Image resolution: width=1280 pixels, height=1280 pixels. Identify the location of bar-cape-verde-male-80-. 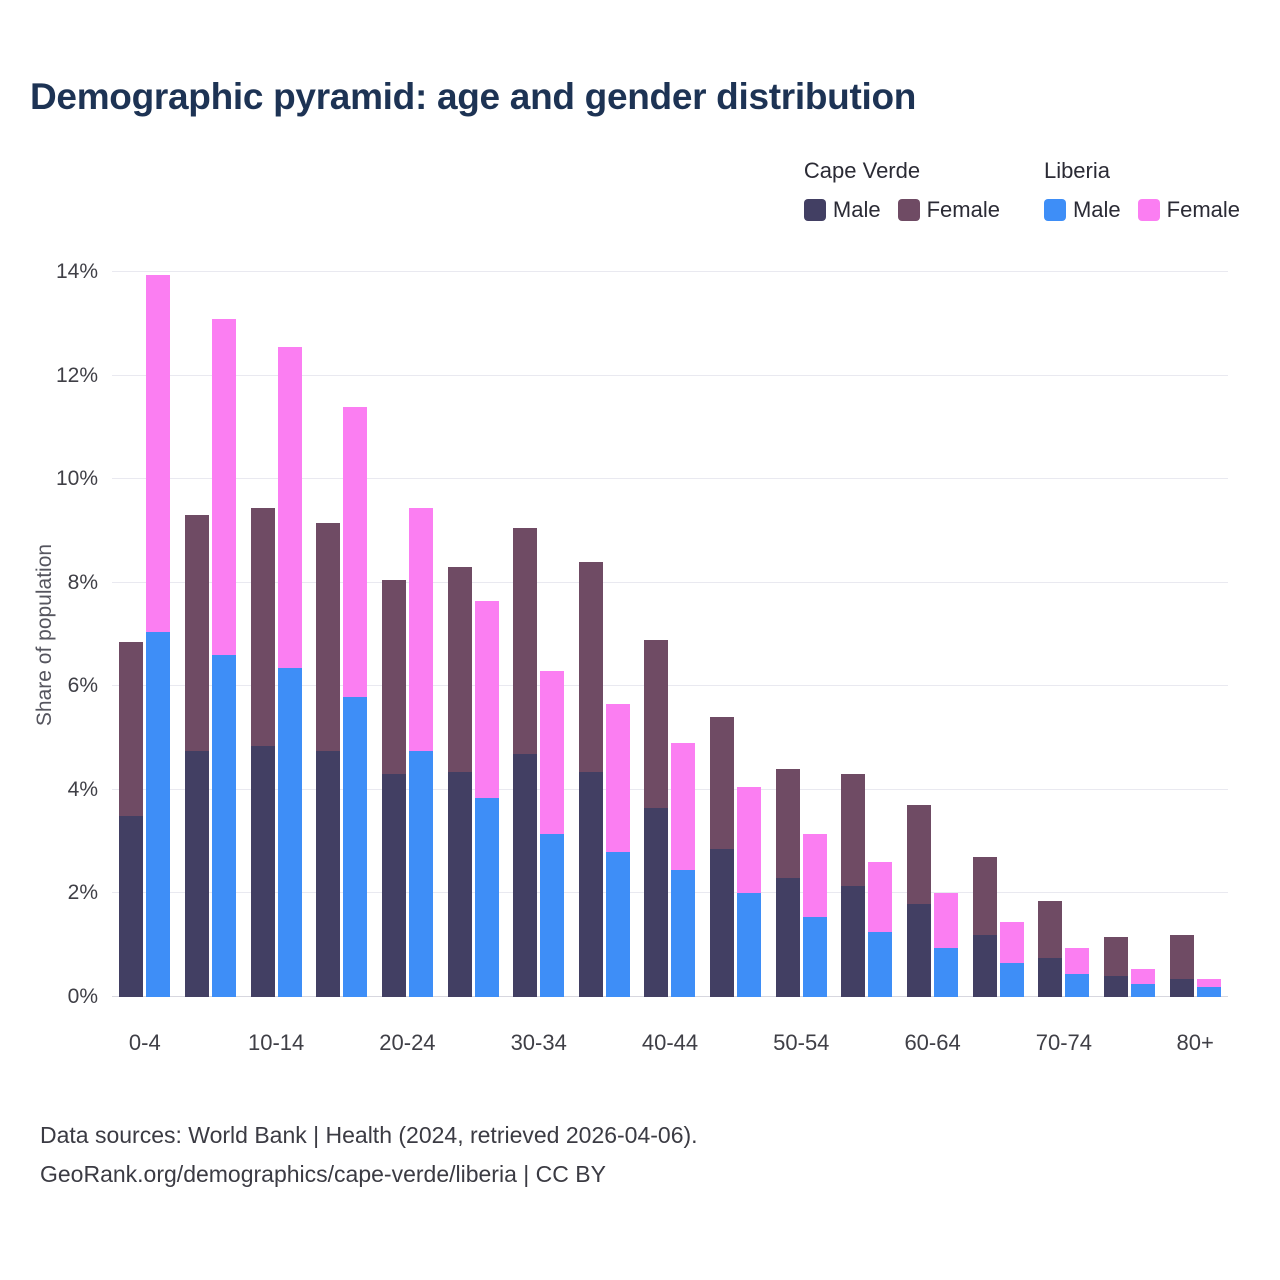
(1181, 987).